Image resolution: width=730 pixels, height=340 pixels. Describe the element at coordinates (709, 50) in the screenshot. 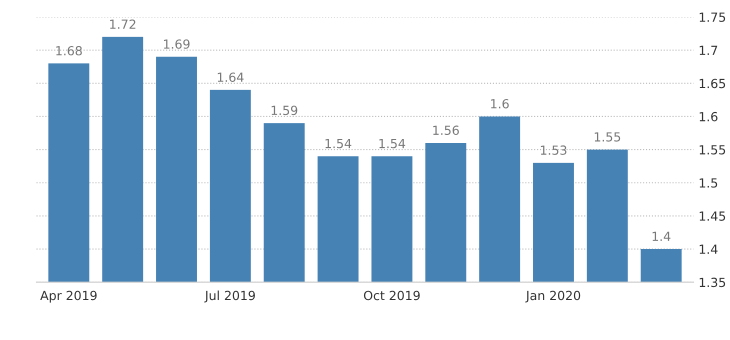

I see `y-tick-label: 1.7` at that location.